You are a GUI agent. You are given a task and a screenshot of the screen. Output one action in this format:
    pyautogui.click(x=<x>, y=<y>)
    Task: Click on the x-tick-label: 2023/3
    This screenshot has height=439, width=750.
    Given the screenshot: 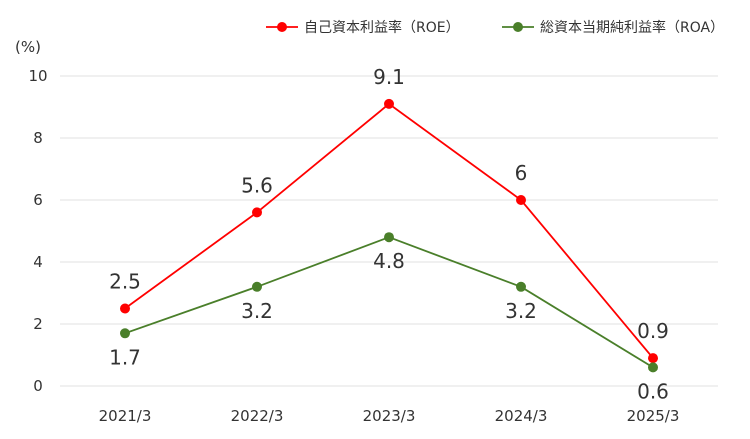 What is the action you would take?
    pyautogui.click(x=389, y=416)
    